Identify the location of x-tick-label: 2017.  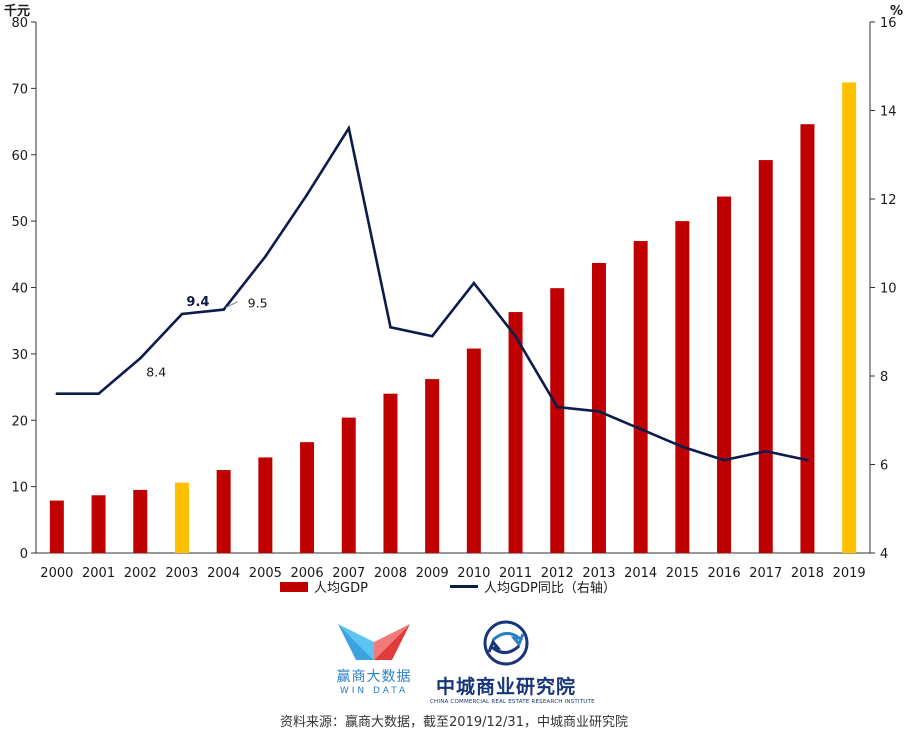
(765, 573).